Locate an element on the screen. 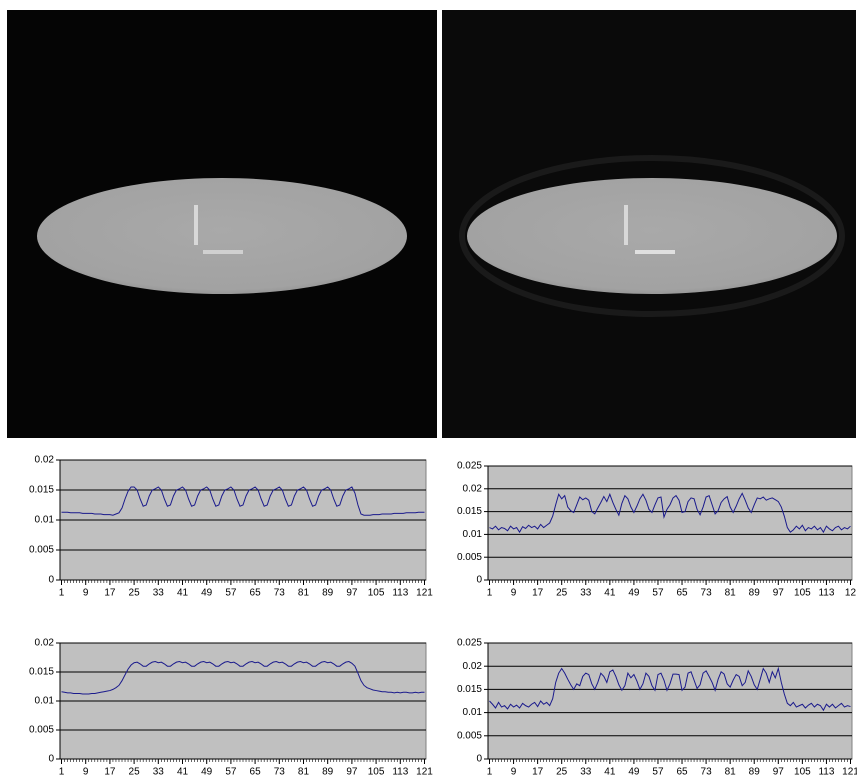 This screenshot has height=782, width=857. artifact-ring is located at coordinates (652, 236).